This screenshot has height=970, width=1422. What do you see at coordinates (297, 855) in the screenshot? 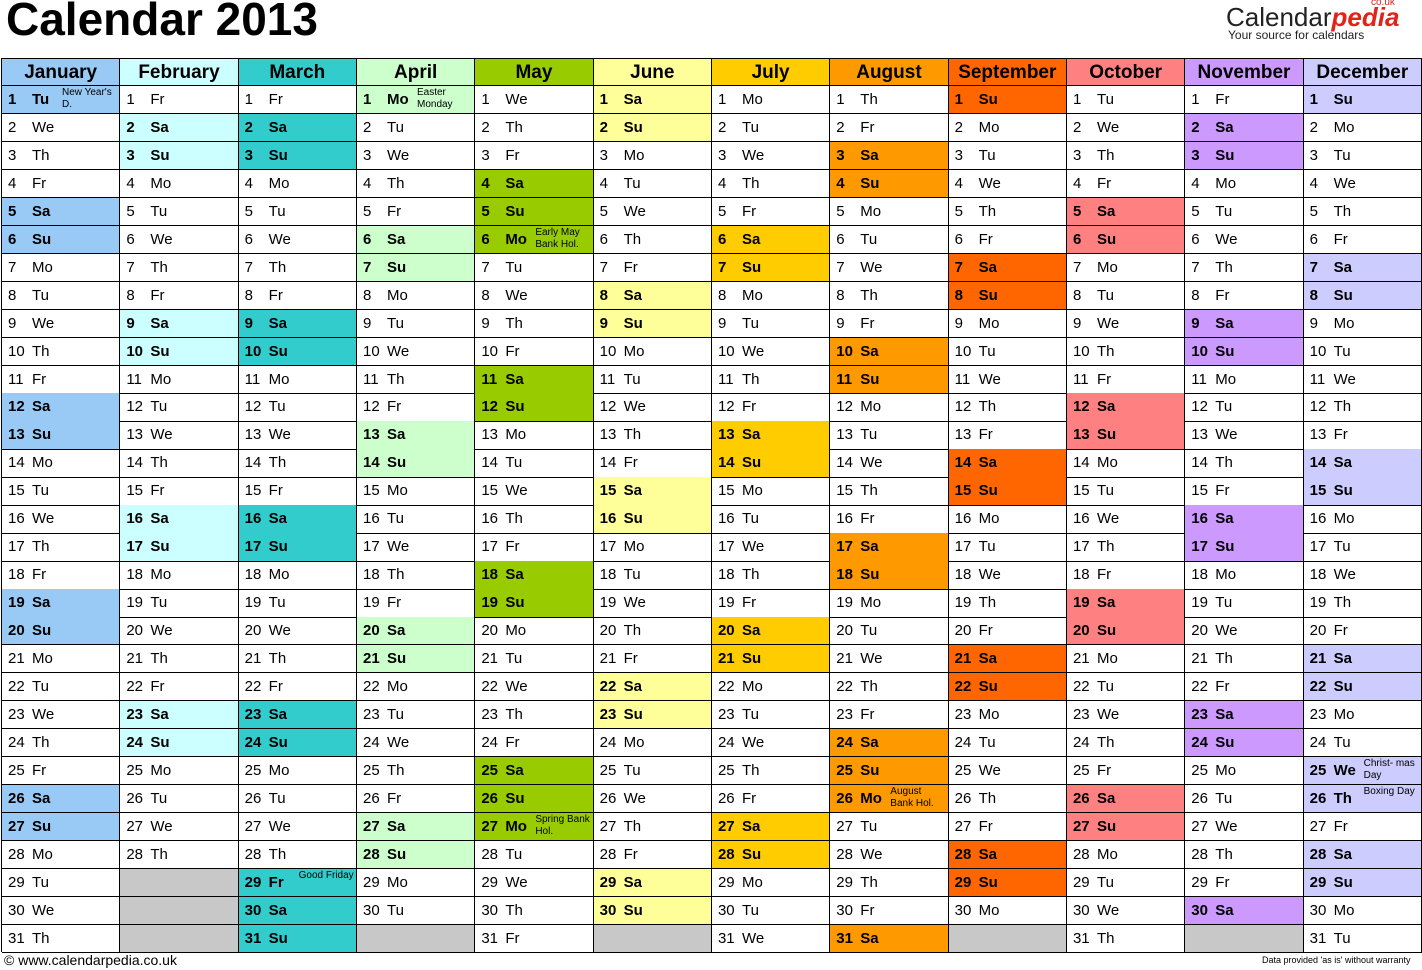
I see `day-cell: 28 Th` at bounding box center [297, 855].